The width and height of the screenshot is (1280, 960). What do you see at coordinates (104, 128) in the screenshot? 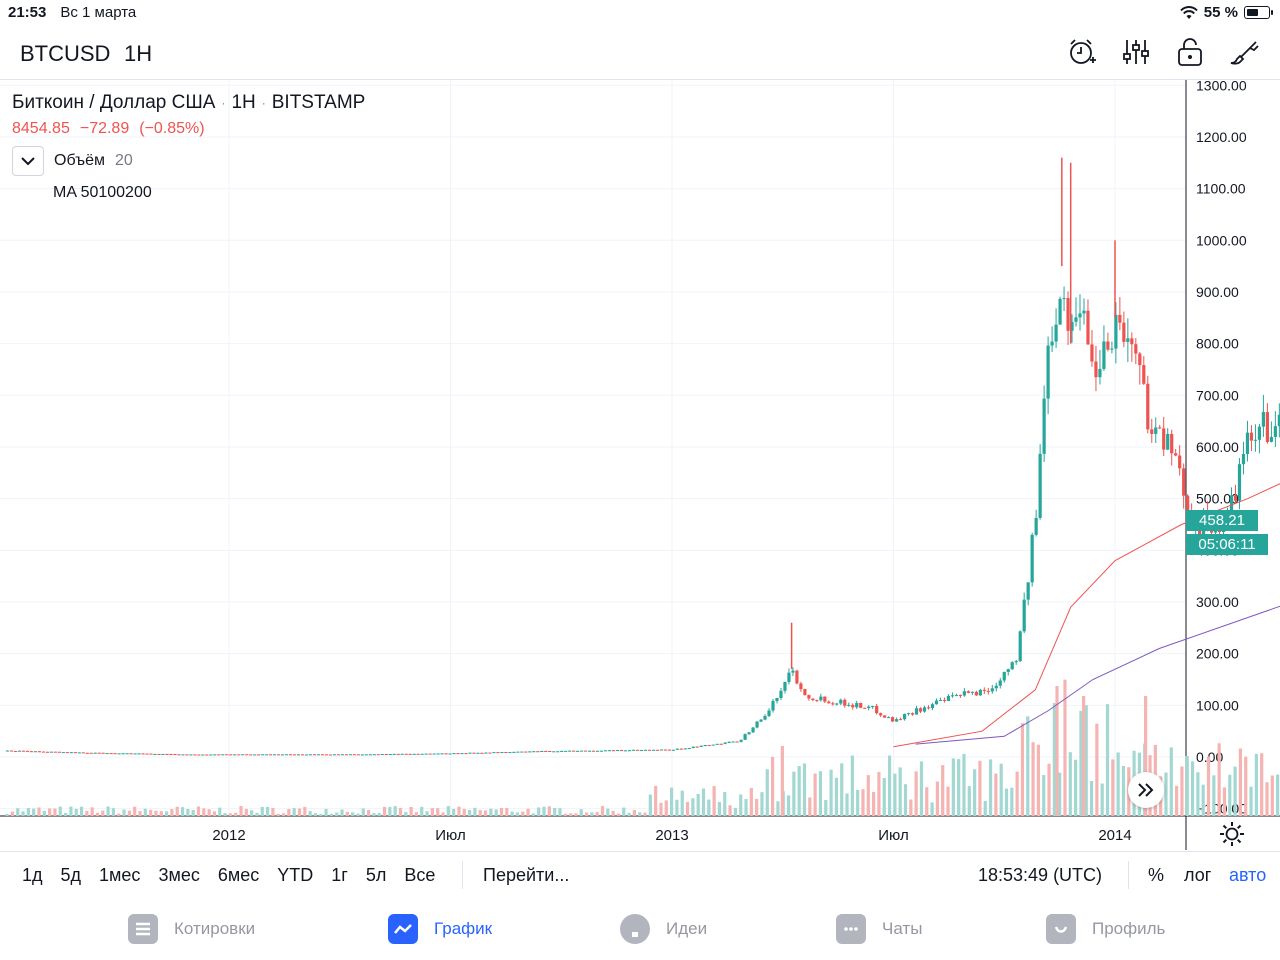
I see `price-change: −72.89` at bounding box center [104, 128].